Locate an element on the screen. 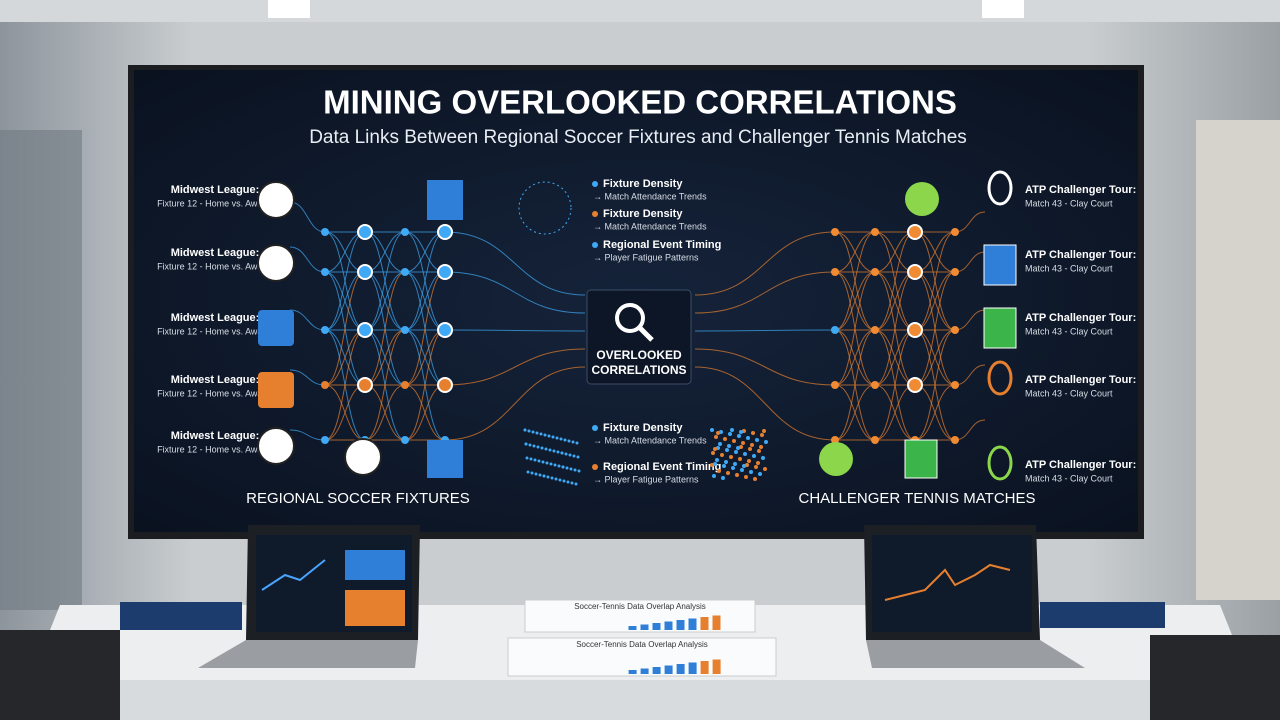 Image resolution: width=1280 pixels, height=720 pixels. racket-icon is located at coordinates (1000, 378).